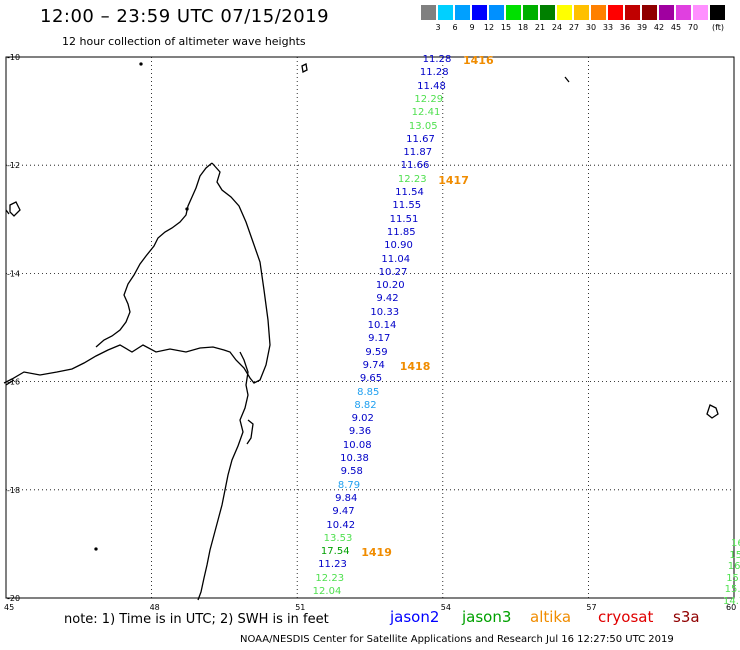  I want to click on wave-height-value: 12.04, so click(327, 591).